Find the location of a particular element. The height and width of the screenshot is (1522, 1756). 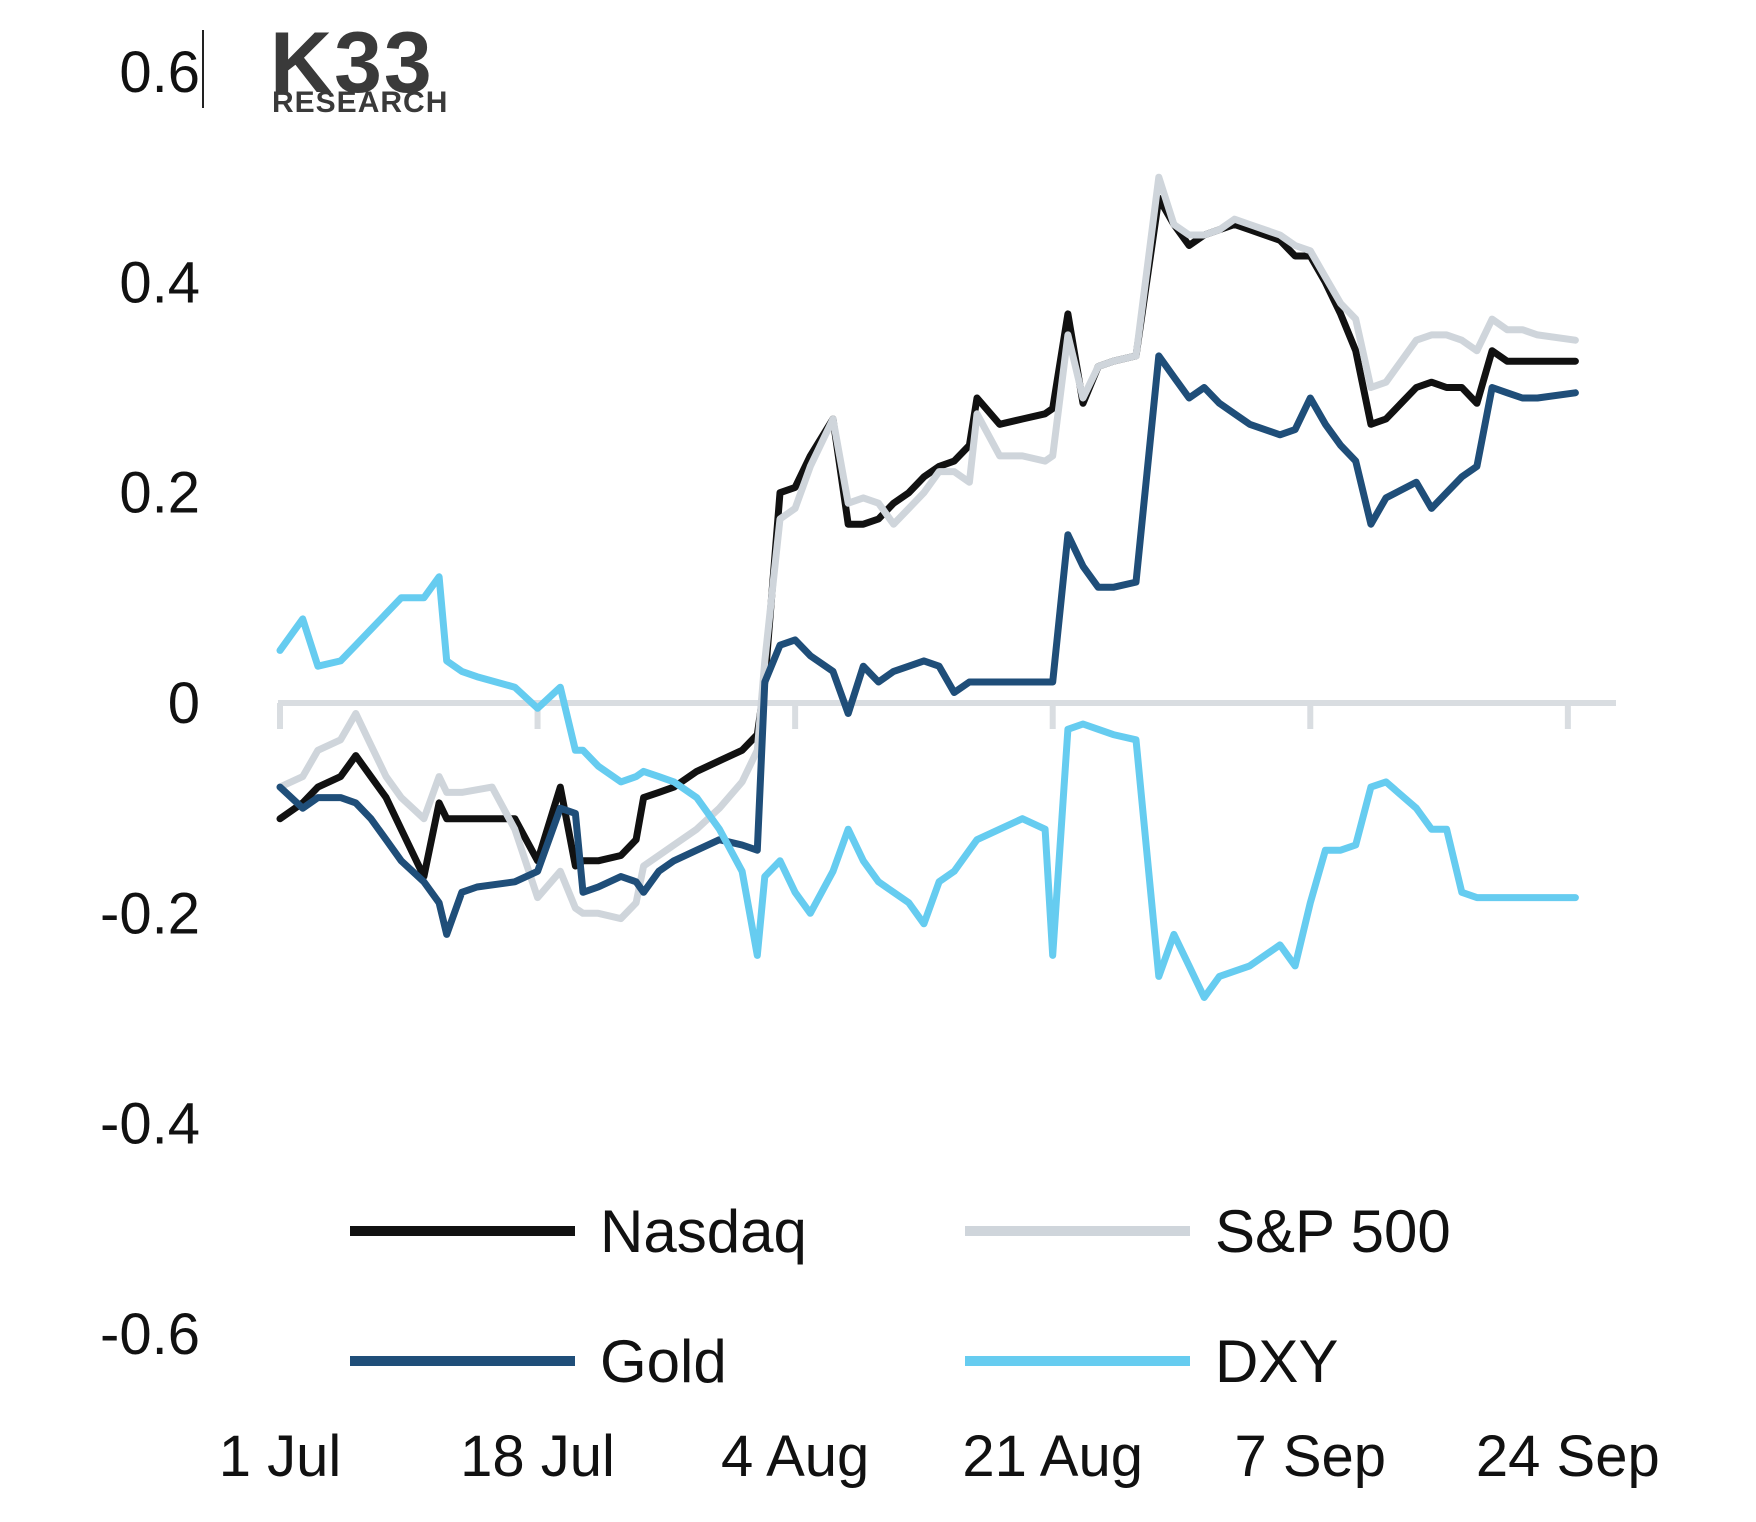

x-tick-label: 4 Aug is located at coordinates (795, 1456).